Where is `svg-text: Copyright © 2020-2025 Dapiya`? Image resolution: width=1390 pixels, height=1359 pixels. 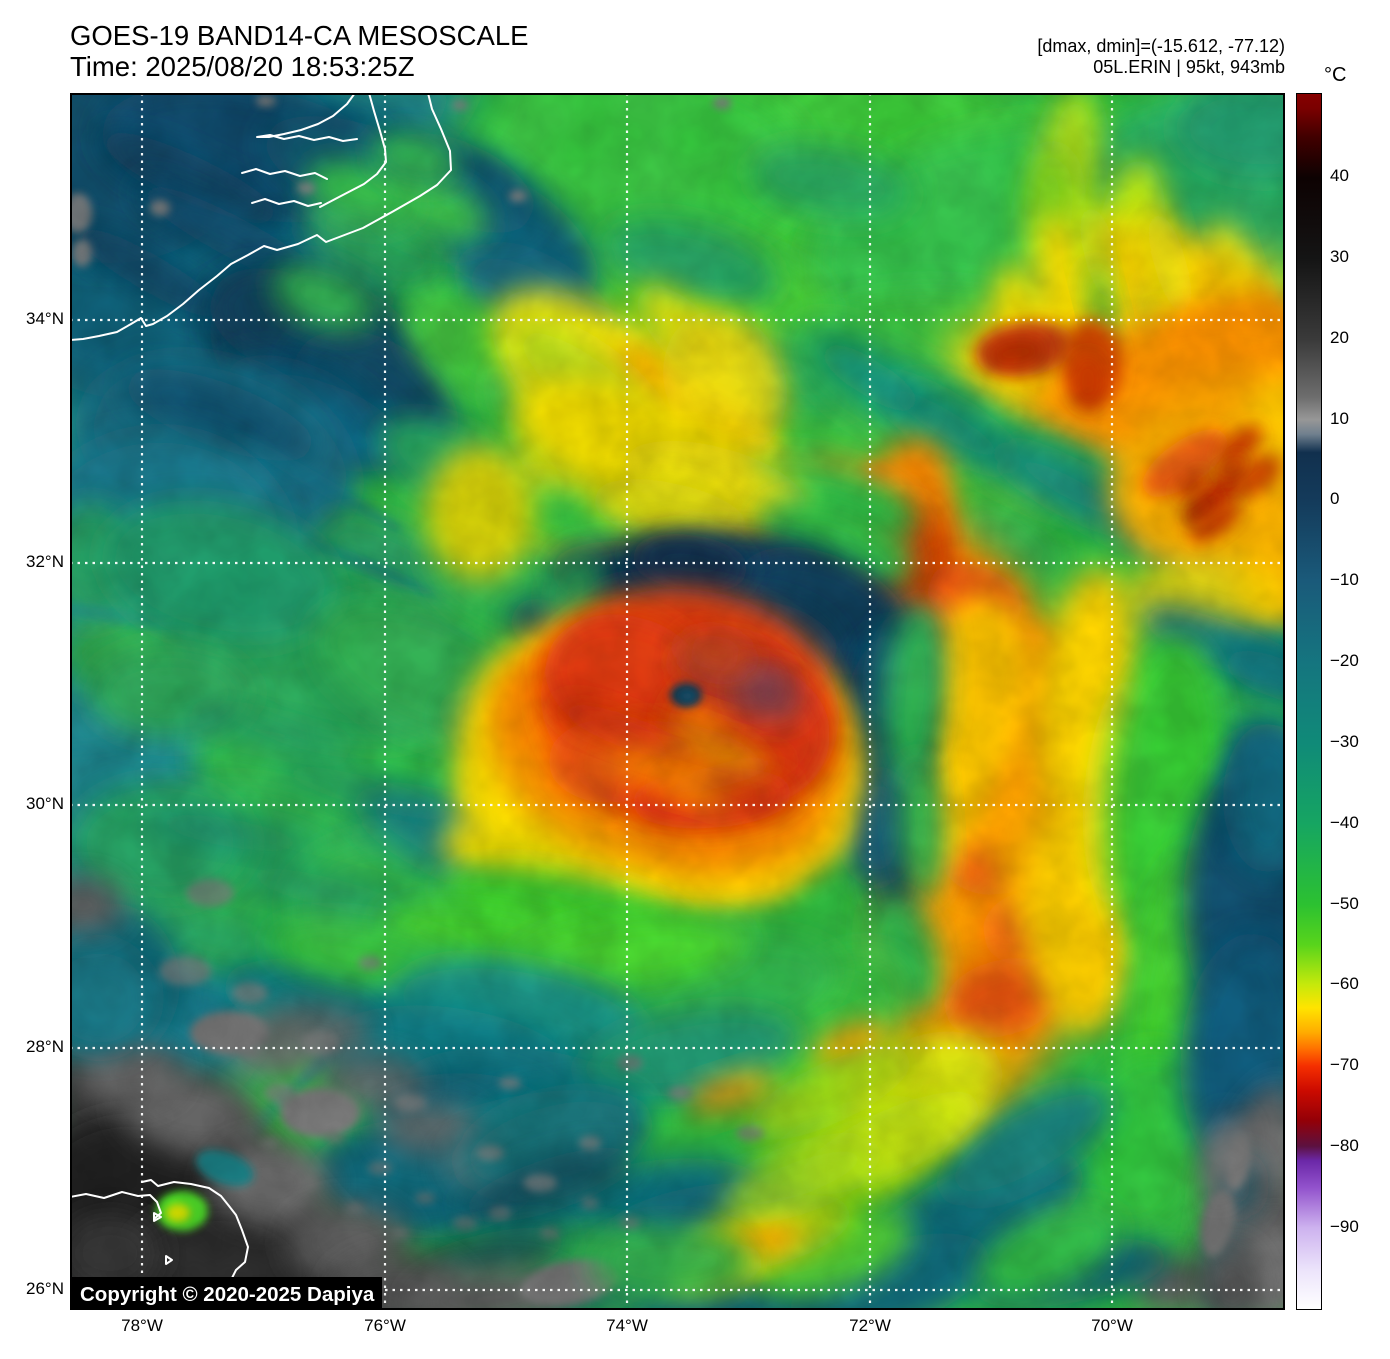
svg-text: Copyright © 2020-2025 Dapiya is located at coordinates (227, 1294).